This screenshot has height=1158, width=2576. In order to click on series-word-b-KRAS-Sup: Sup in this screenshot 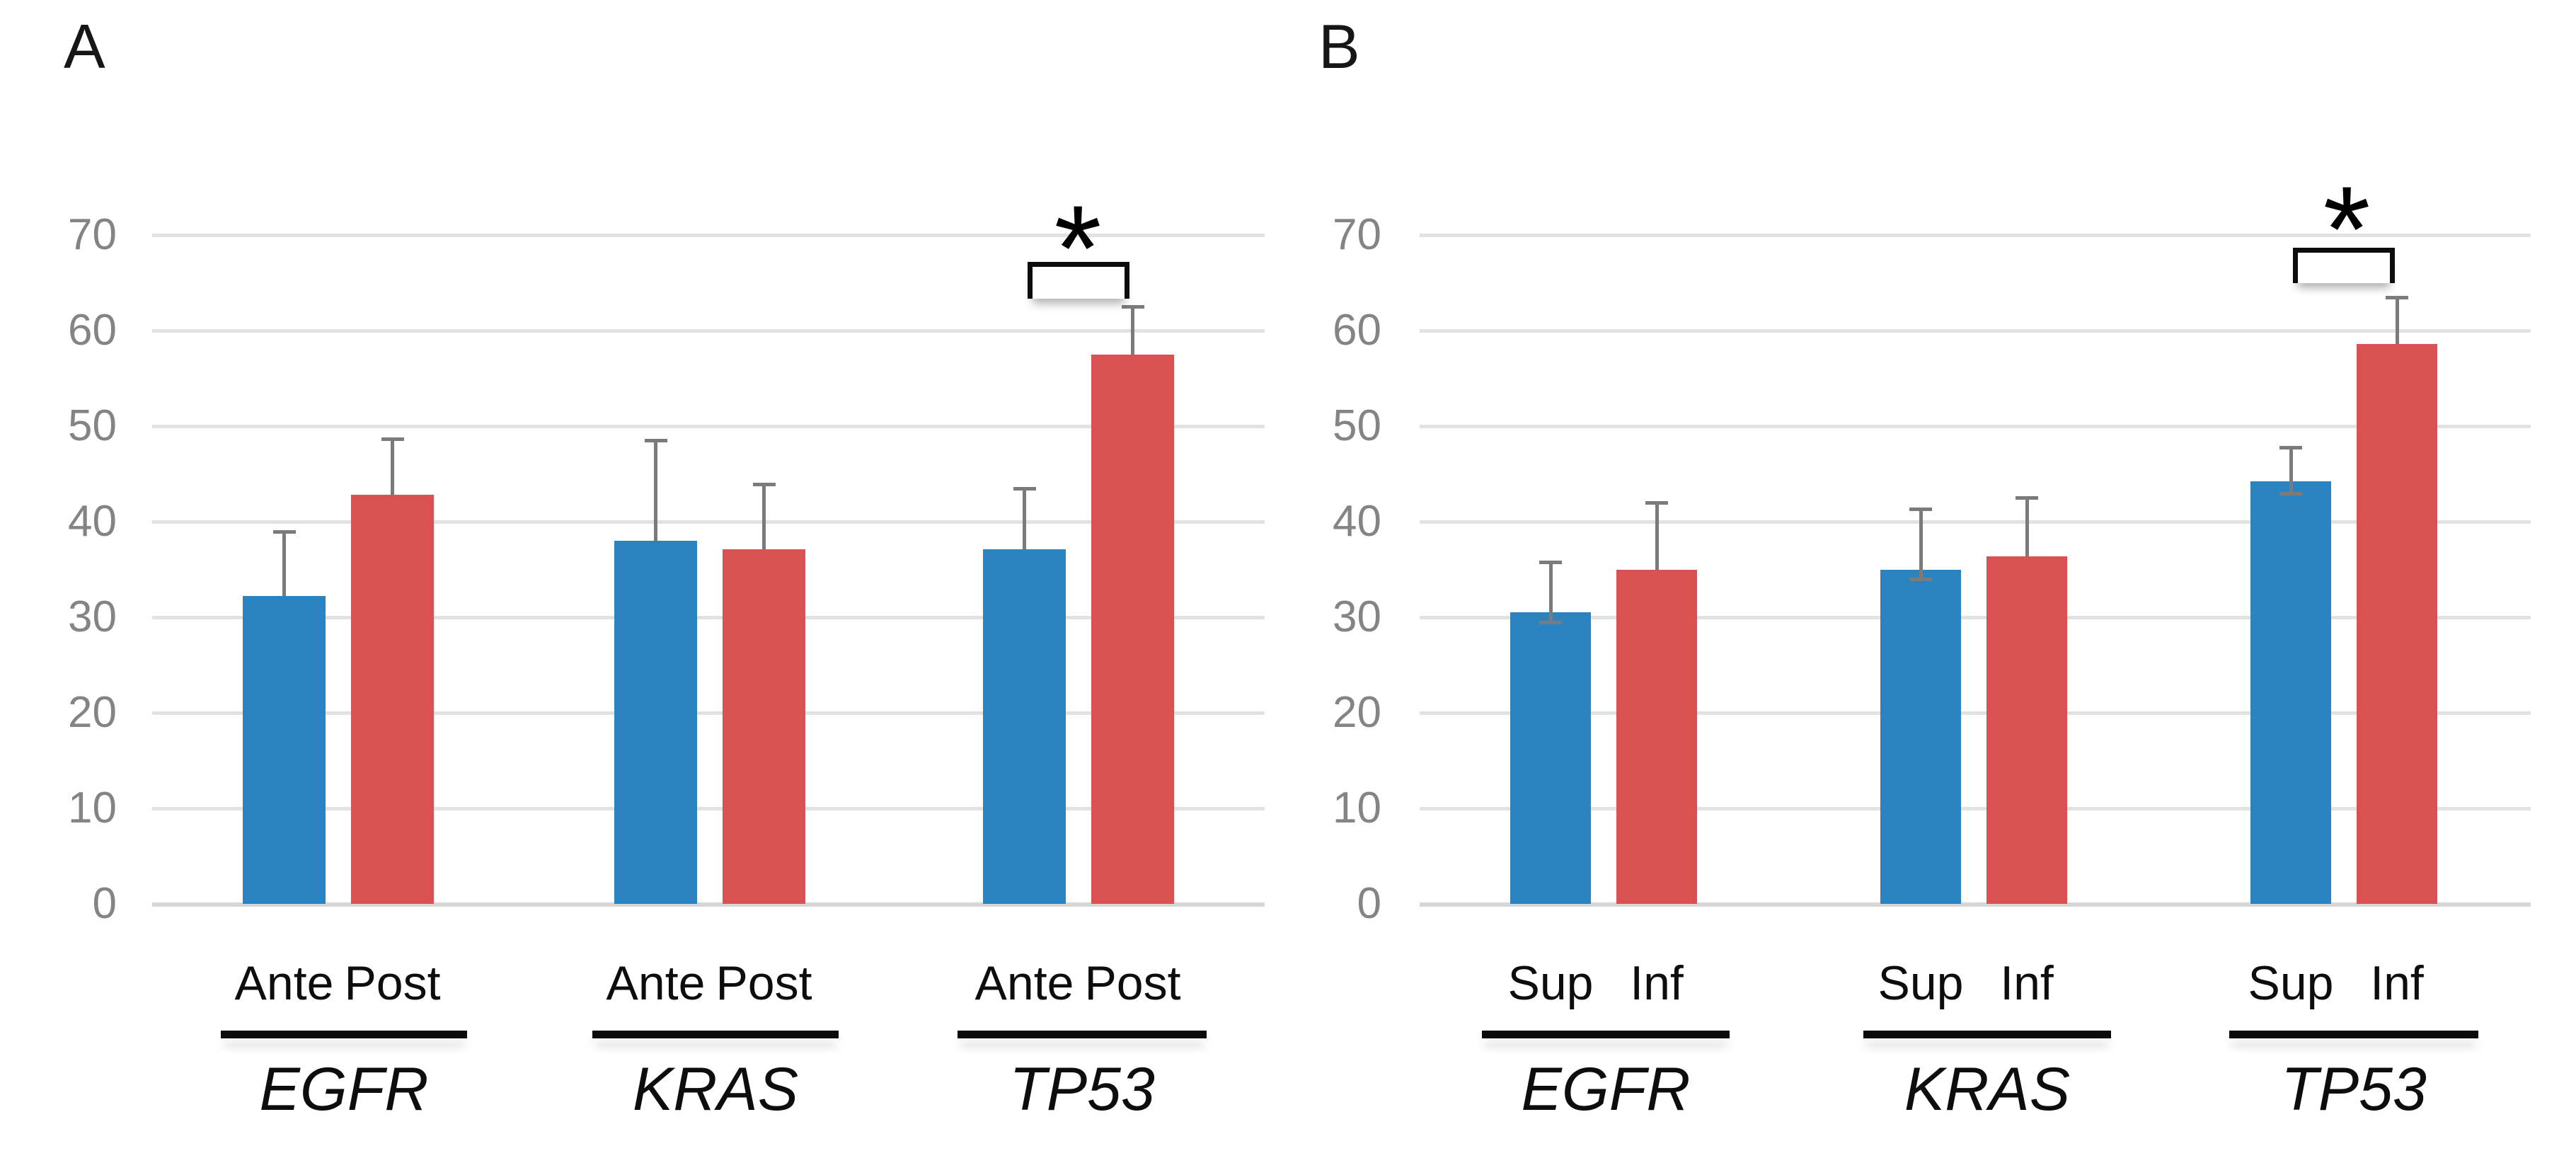, I will do `click(1921, 983)`.